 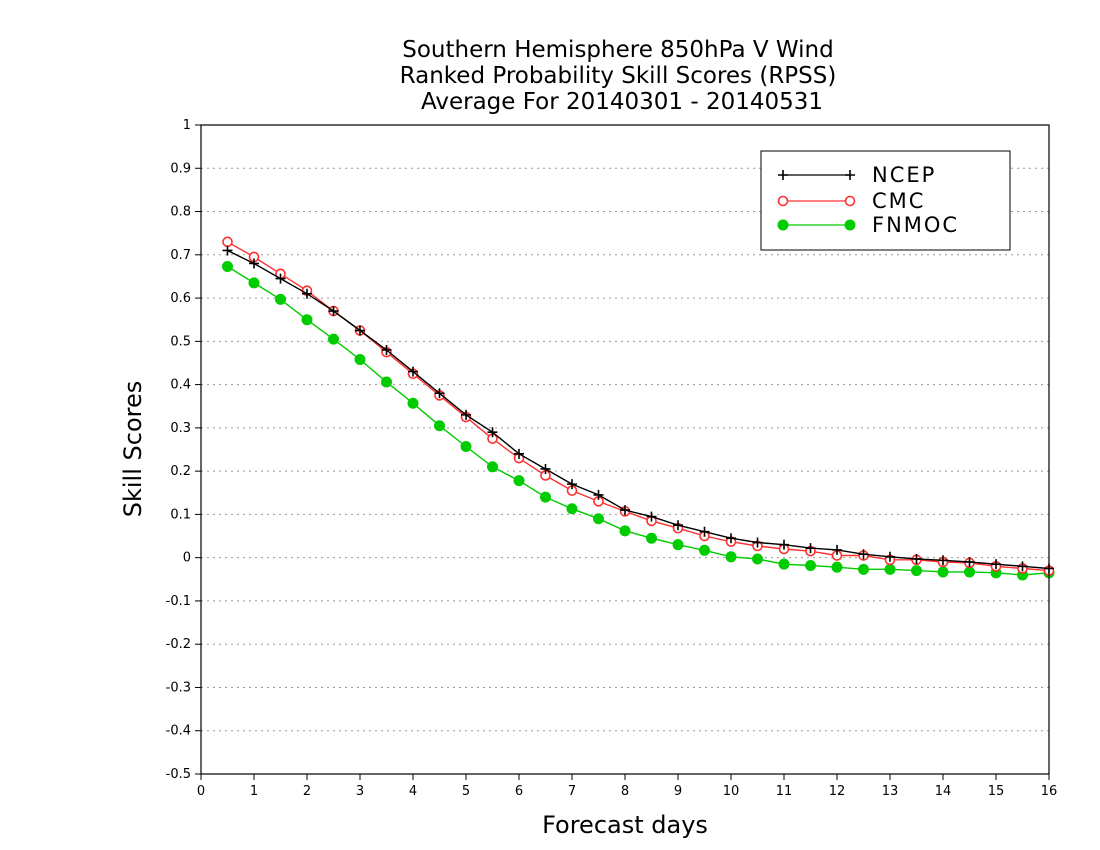 I want to click on y-tick-label: 0.3, so click(x=180, y=428).